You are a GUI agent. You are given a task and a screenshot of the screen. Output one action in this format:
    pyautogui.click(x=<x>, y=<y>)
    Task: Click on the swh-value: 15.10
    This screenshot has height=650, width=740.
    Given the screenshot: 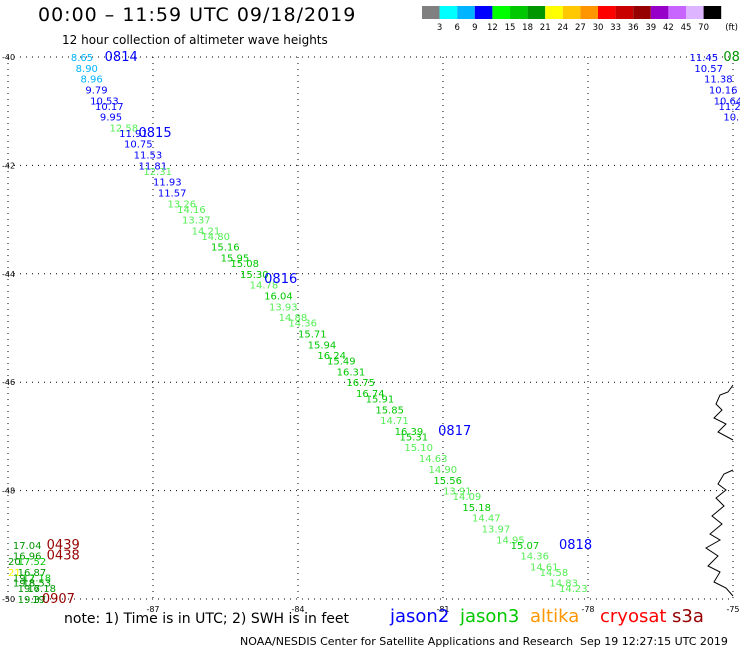 What is the action you would take?
    pyautogui.click(x=418, y=448)
    